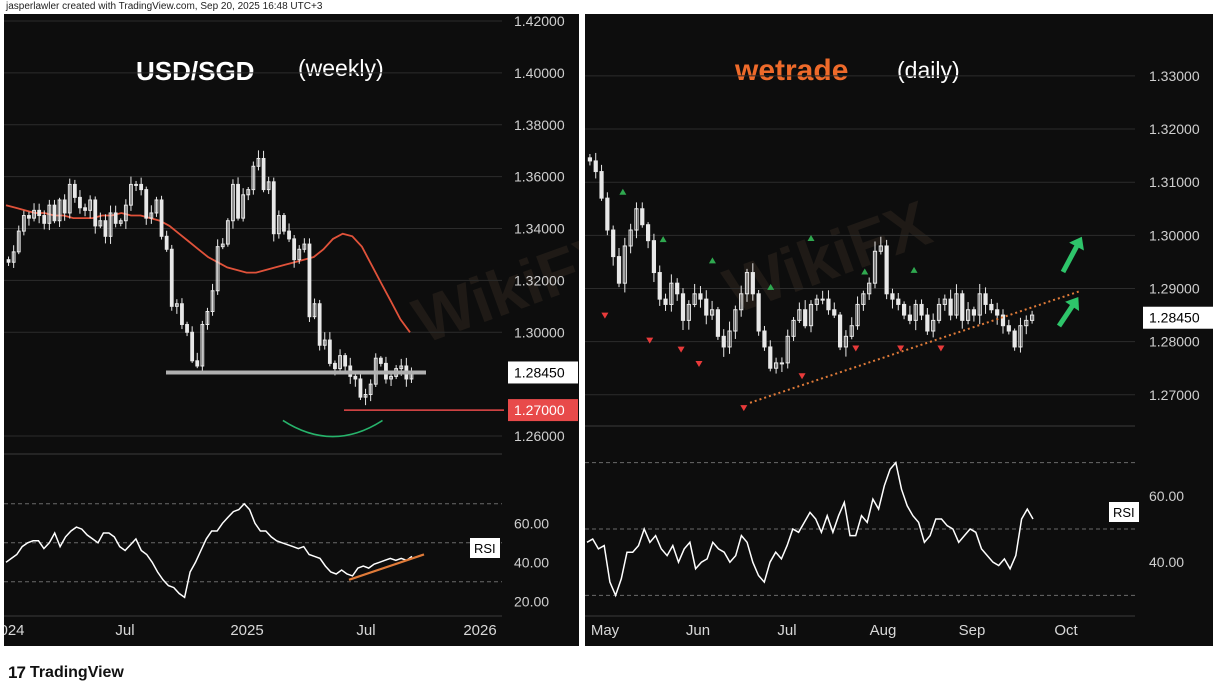 Image resolution: width=1217 pixels, height=685 pixels. What do you see at coordinates (332, 428) in the screenshot?
I see `rounded-bottom-arc` at bounding box center [332, 428].